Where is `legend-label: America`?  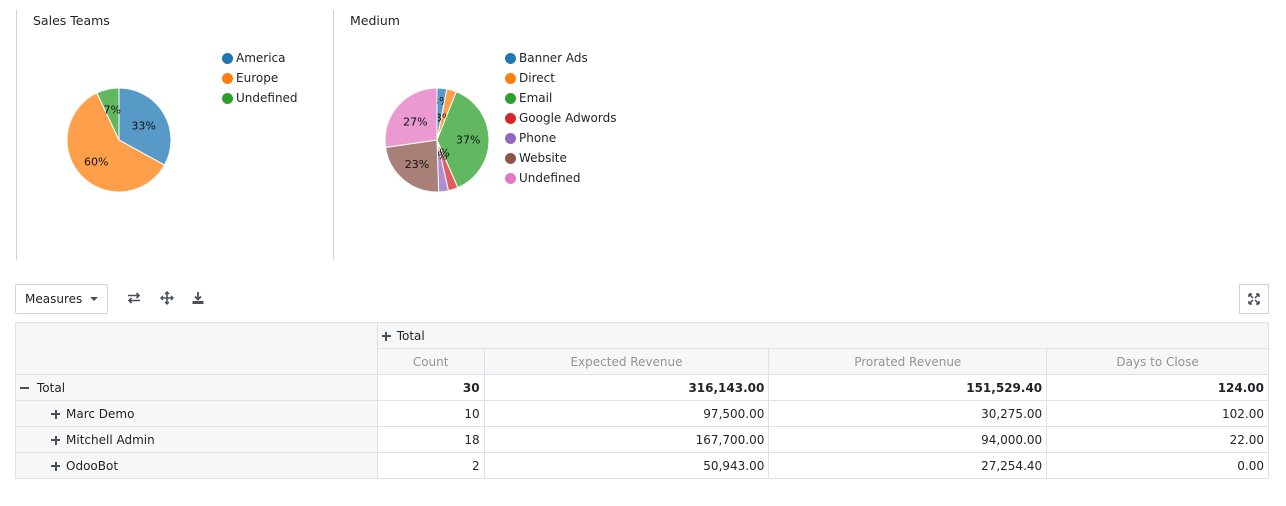
legend-label: America is located at coordinates (261, 58).